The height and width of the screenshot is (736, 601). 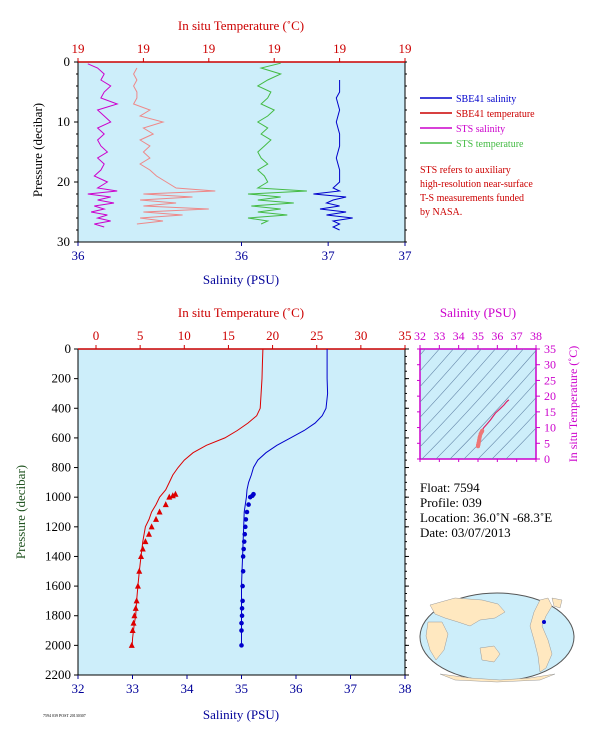 What do you see at coordinates (64, 715) in the screenshot?
I see `footer-text: 7594 039 POST 20130307` at bounding box center [64, 715].